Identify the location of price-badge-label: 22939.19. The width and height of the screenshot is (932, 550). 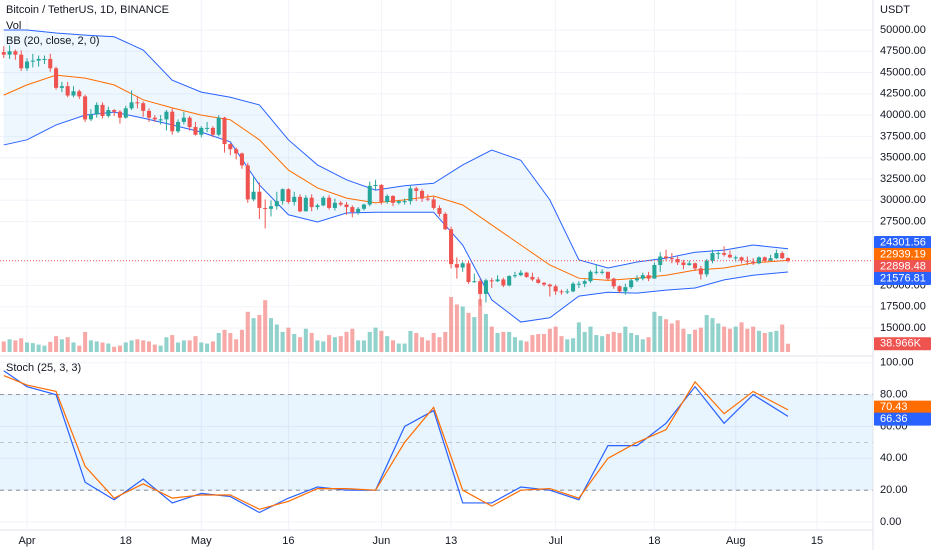
(903, 254).